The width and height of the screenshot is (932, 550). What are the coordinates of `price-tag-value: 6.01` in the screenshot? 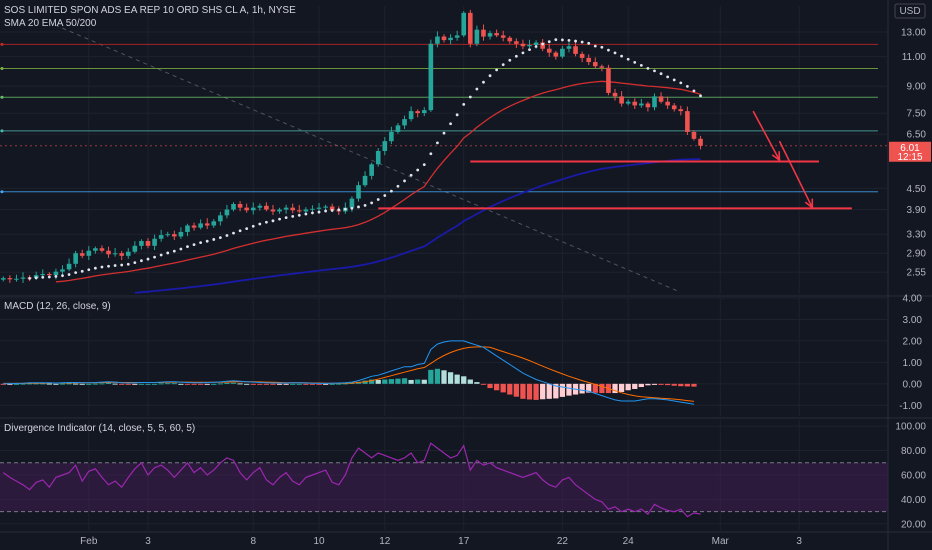 It's located at (910, 148).